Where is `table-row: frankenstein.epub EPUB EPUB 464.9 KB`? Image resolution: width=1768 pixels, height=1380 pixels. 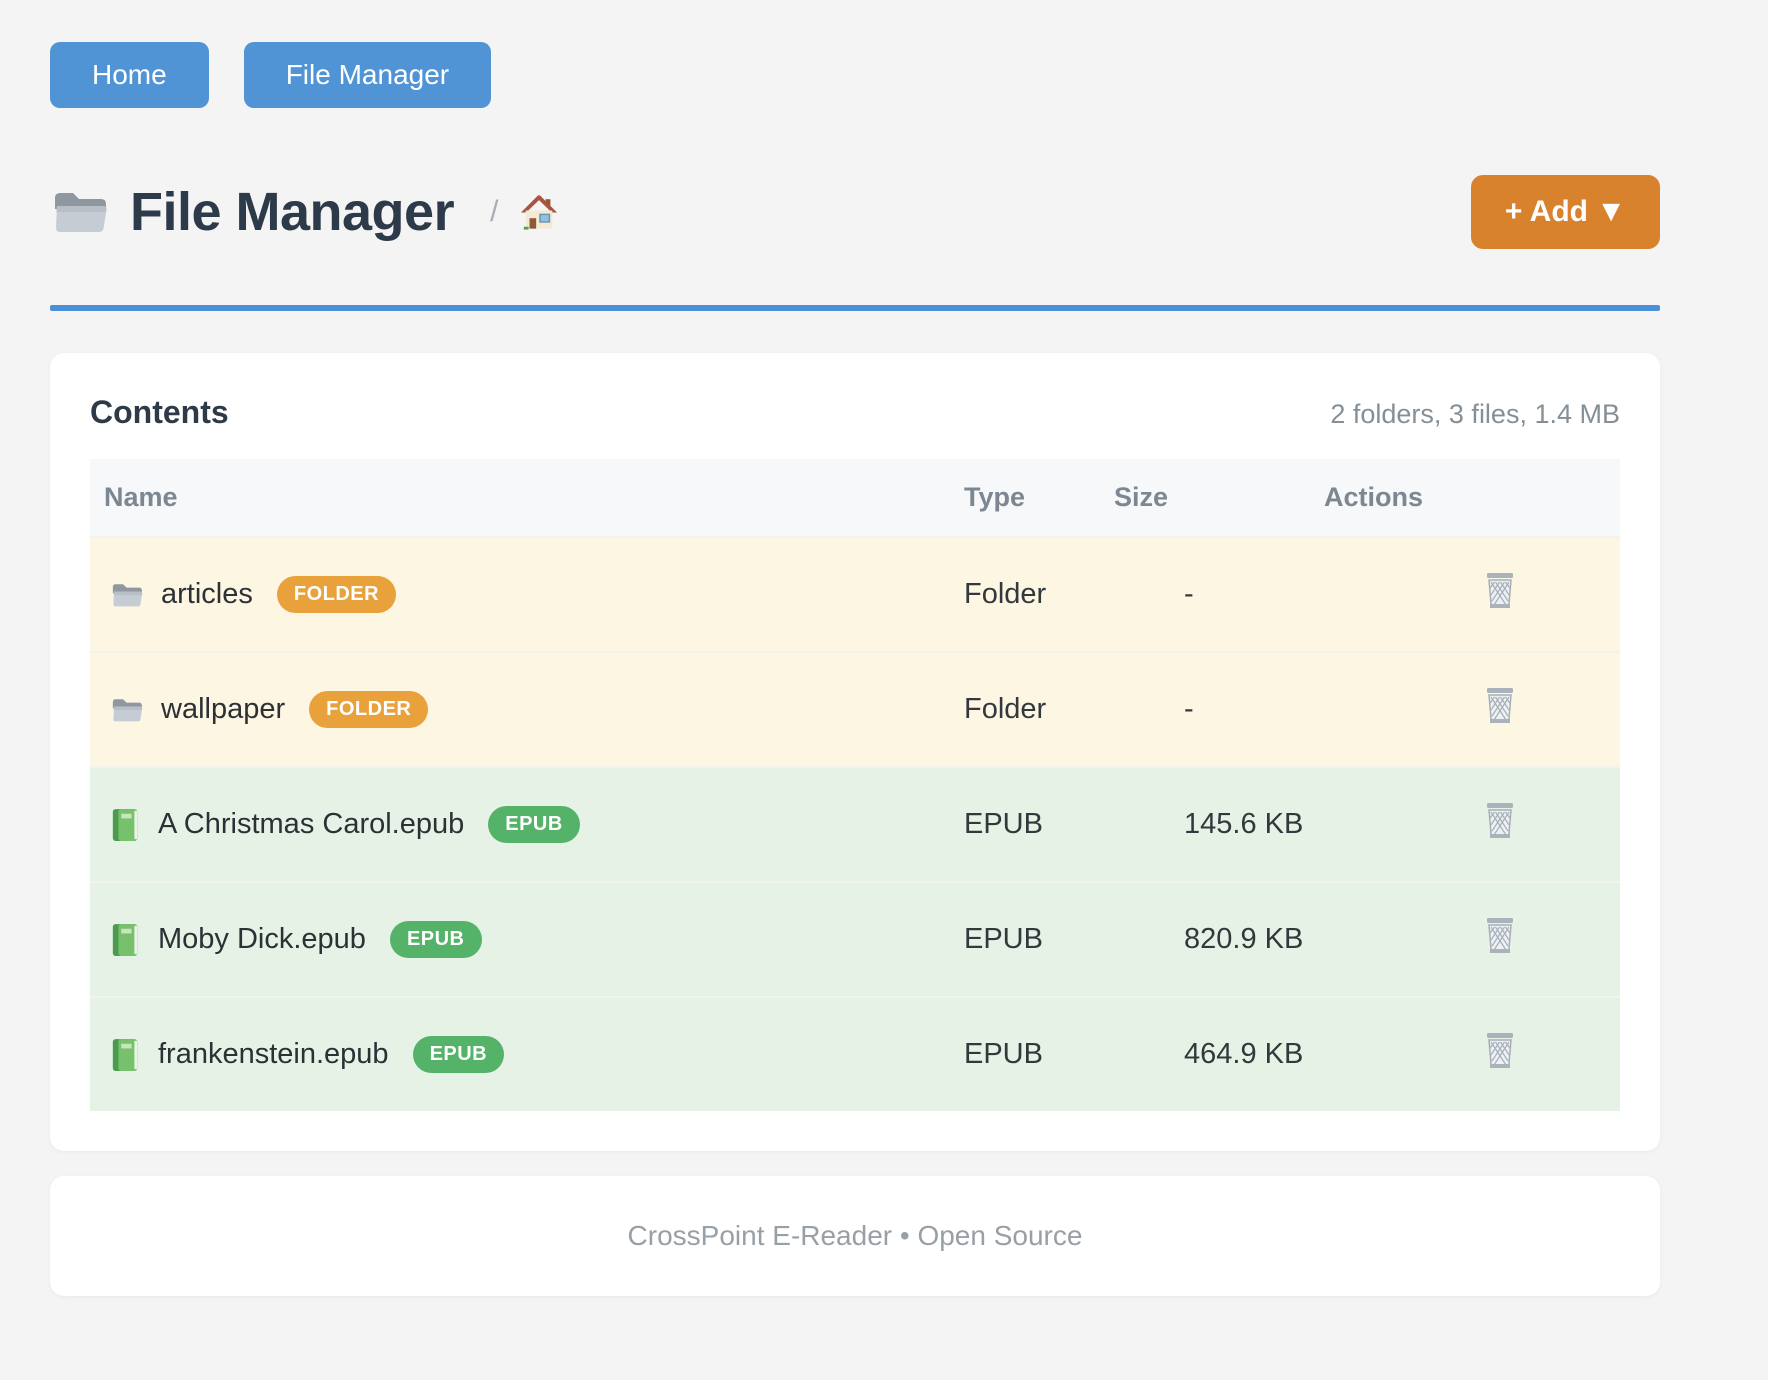
table-row: frankenstein.epub EPUB EPUB 464.9 KB is located at coordinates (855, 1054).